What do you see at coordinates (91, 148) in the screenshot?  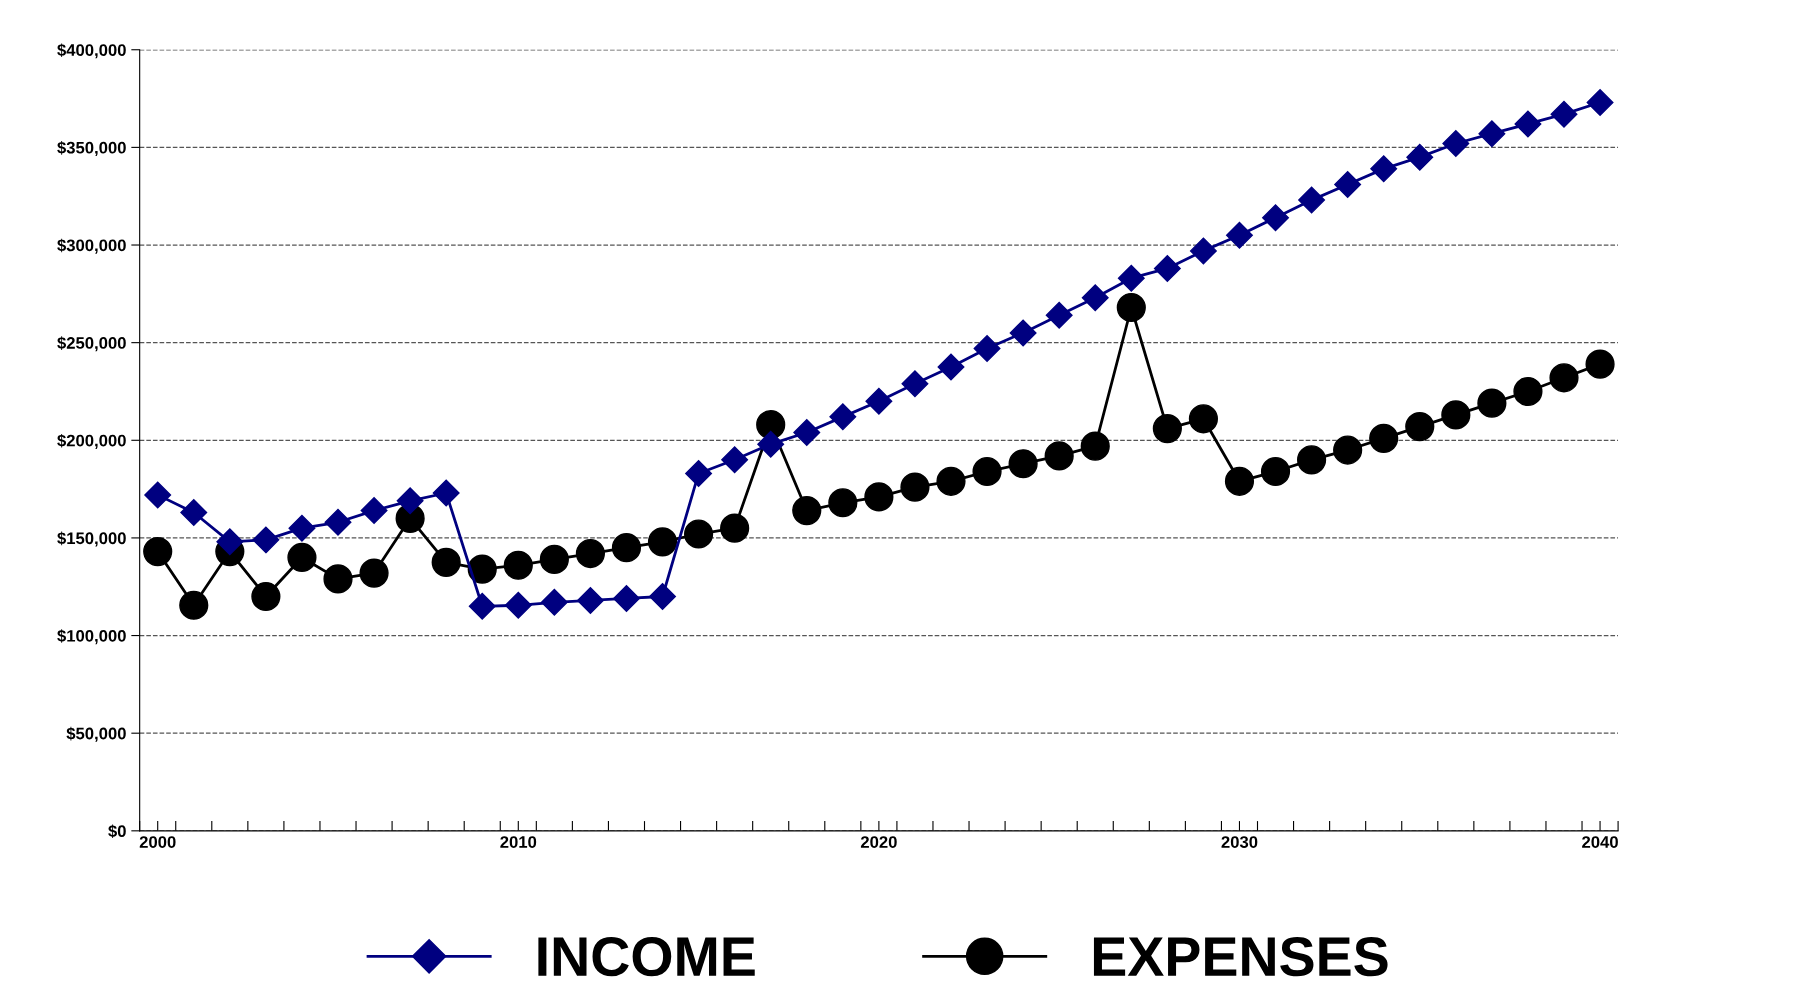 I see `y-tick-label: $350,000` at bounding box center [91, 148].